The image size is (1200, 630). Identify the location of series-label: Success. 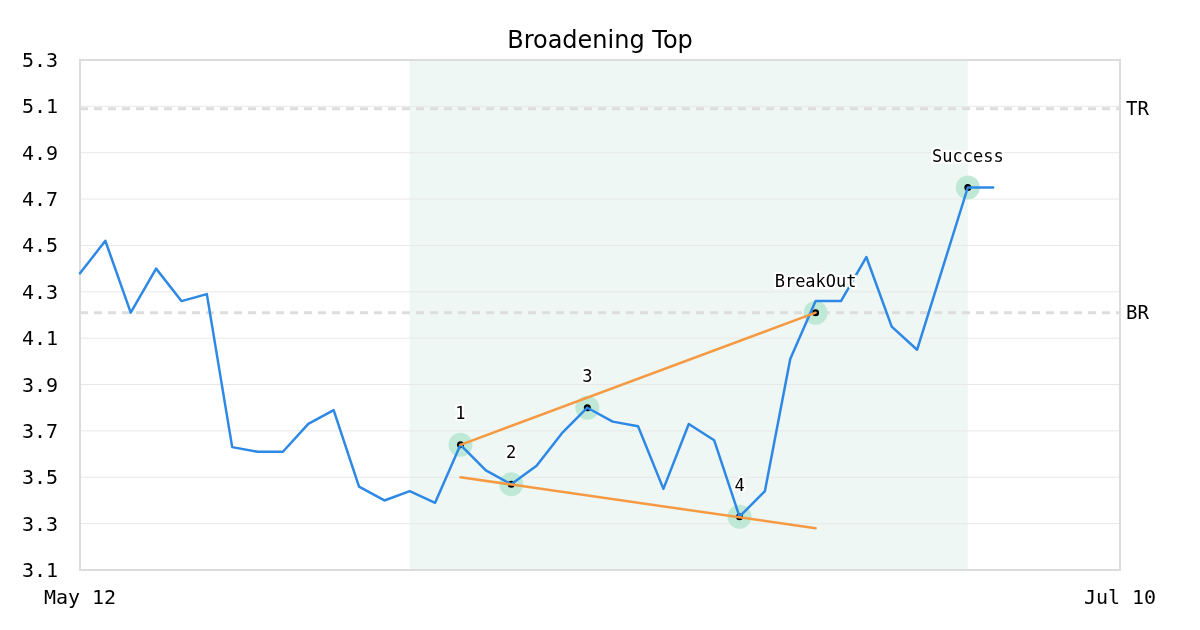
(967, 155).